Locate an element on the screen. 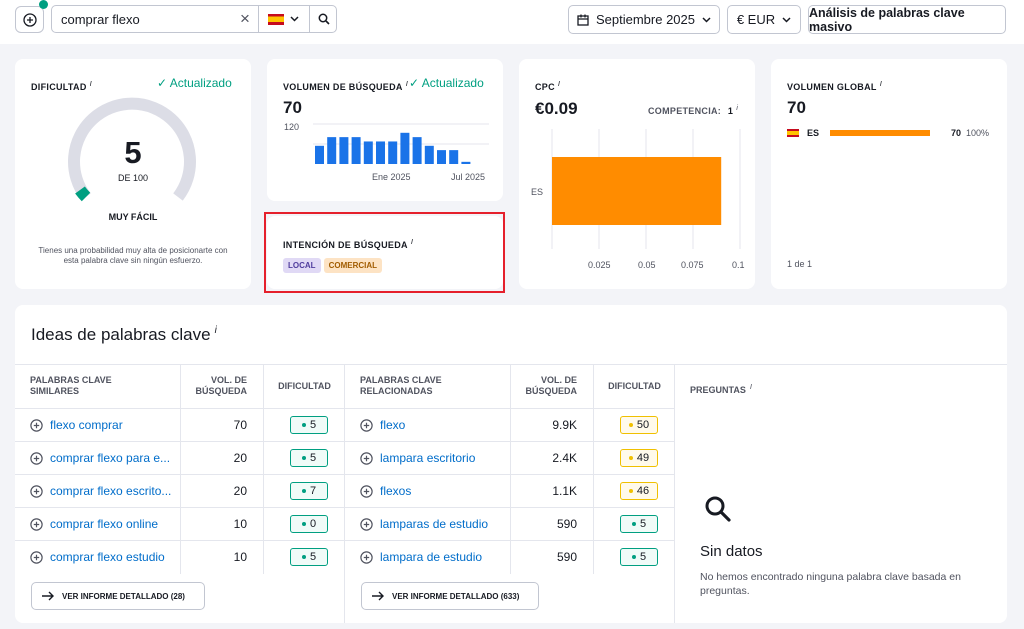 The height and width of the screenshot is (629, 1024). currency-select: € EUR is located at coordinates (764, 19).